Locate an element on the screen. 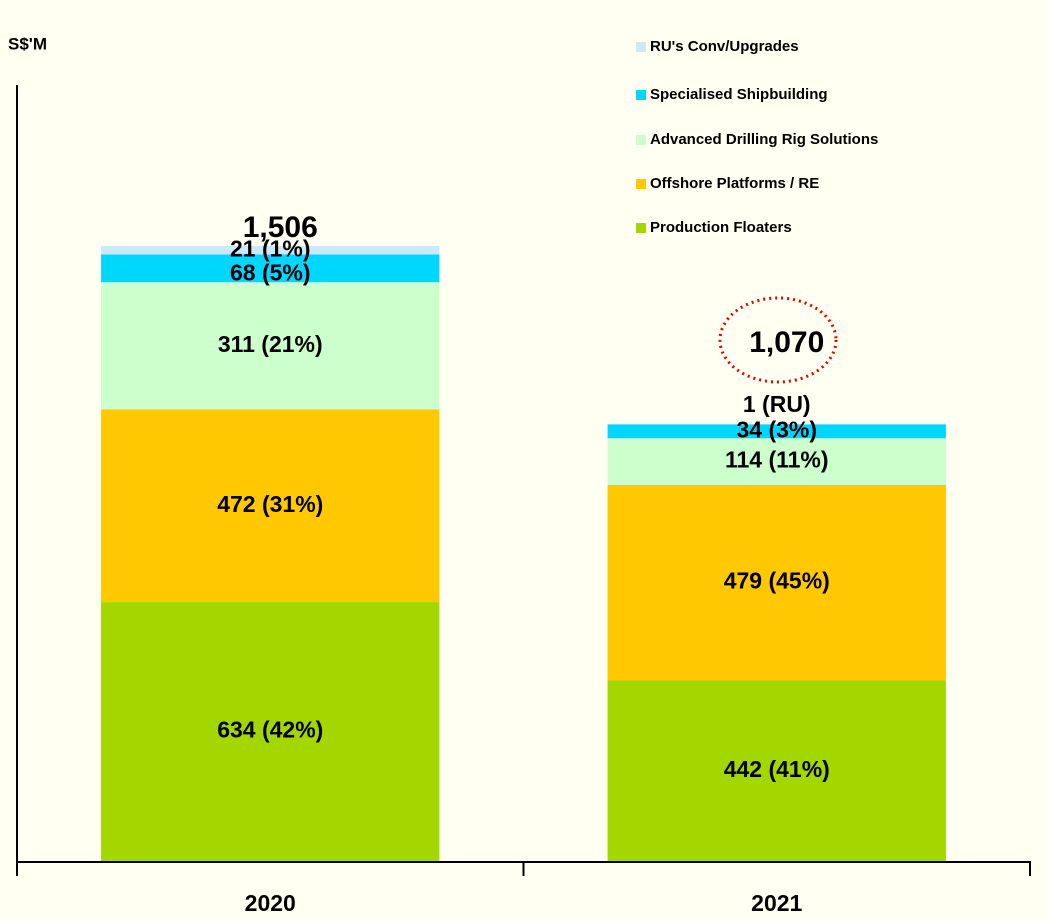 The height and width of the screenshot is (921, 1049). x-tick-label: 2020 is located at coordinates (270, 903).